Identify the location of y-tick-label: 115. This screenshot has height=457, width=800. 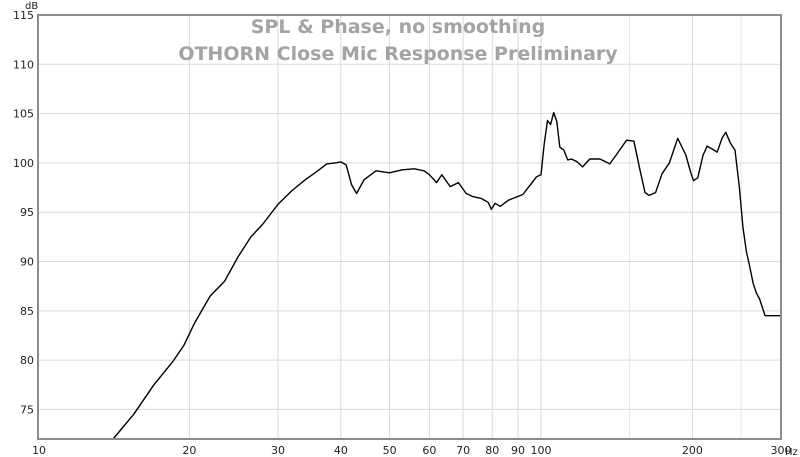
(23, 15).